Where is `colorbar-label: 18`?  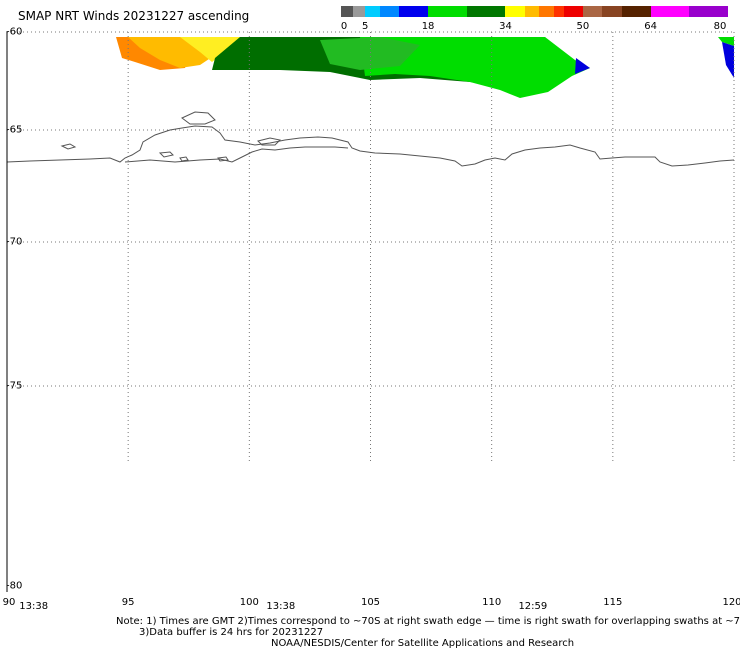 colorbar-label: 18 is located at coordinates (428, 26).